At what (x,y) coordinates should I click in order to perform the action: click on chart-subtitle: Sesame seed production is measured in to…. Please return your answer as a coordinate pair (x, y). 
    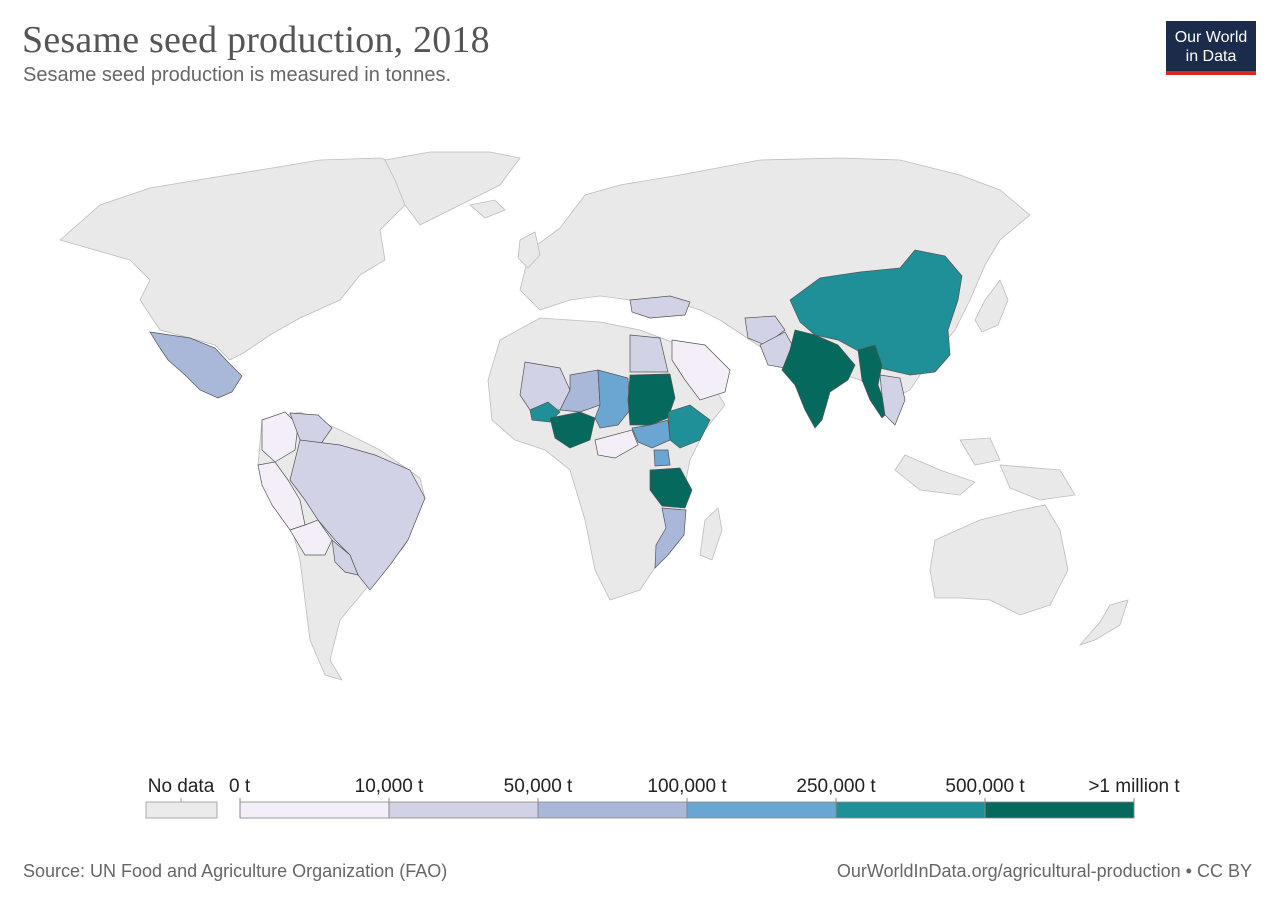
    Looking at the image, I should click on (237, 75).